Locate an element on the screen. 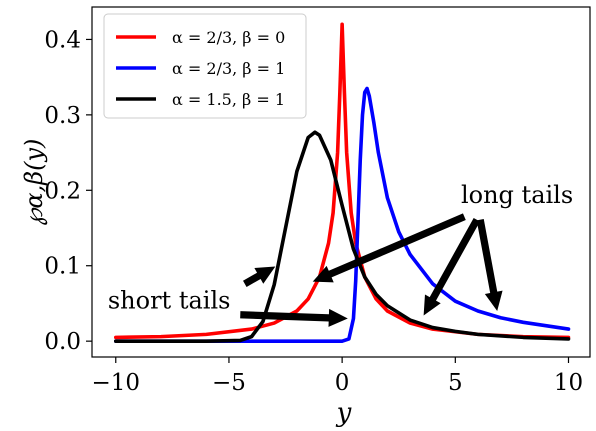 The height and width of the screenshot is (431, 596). legend-label-2: α = 2/3, β = 1 is located at coordinates (228, 68).